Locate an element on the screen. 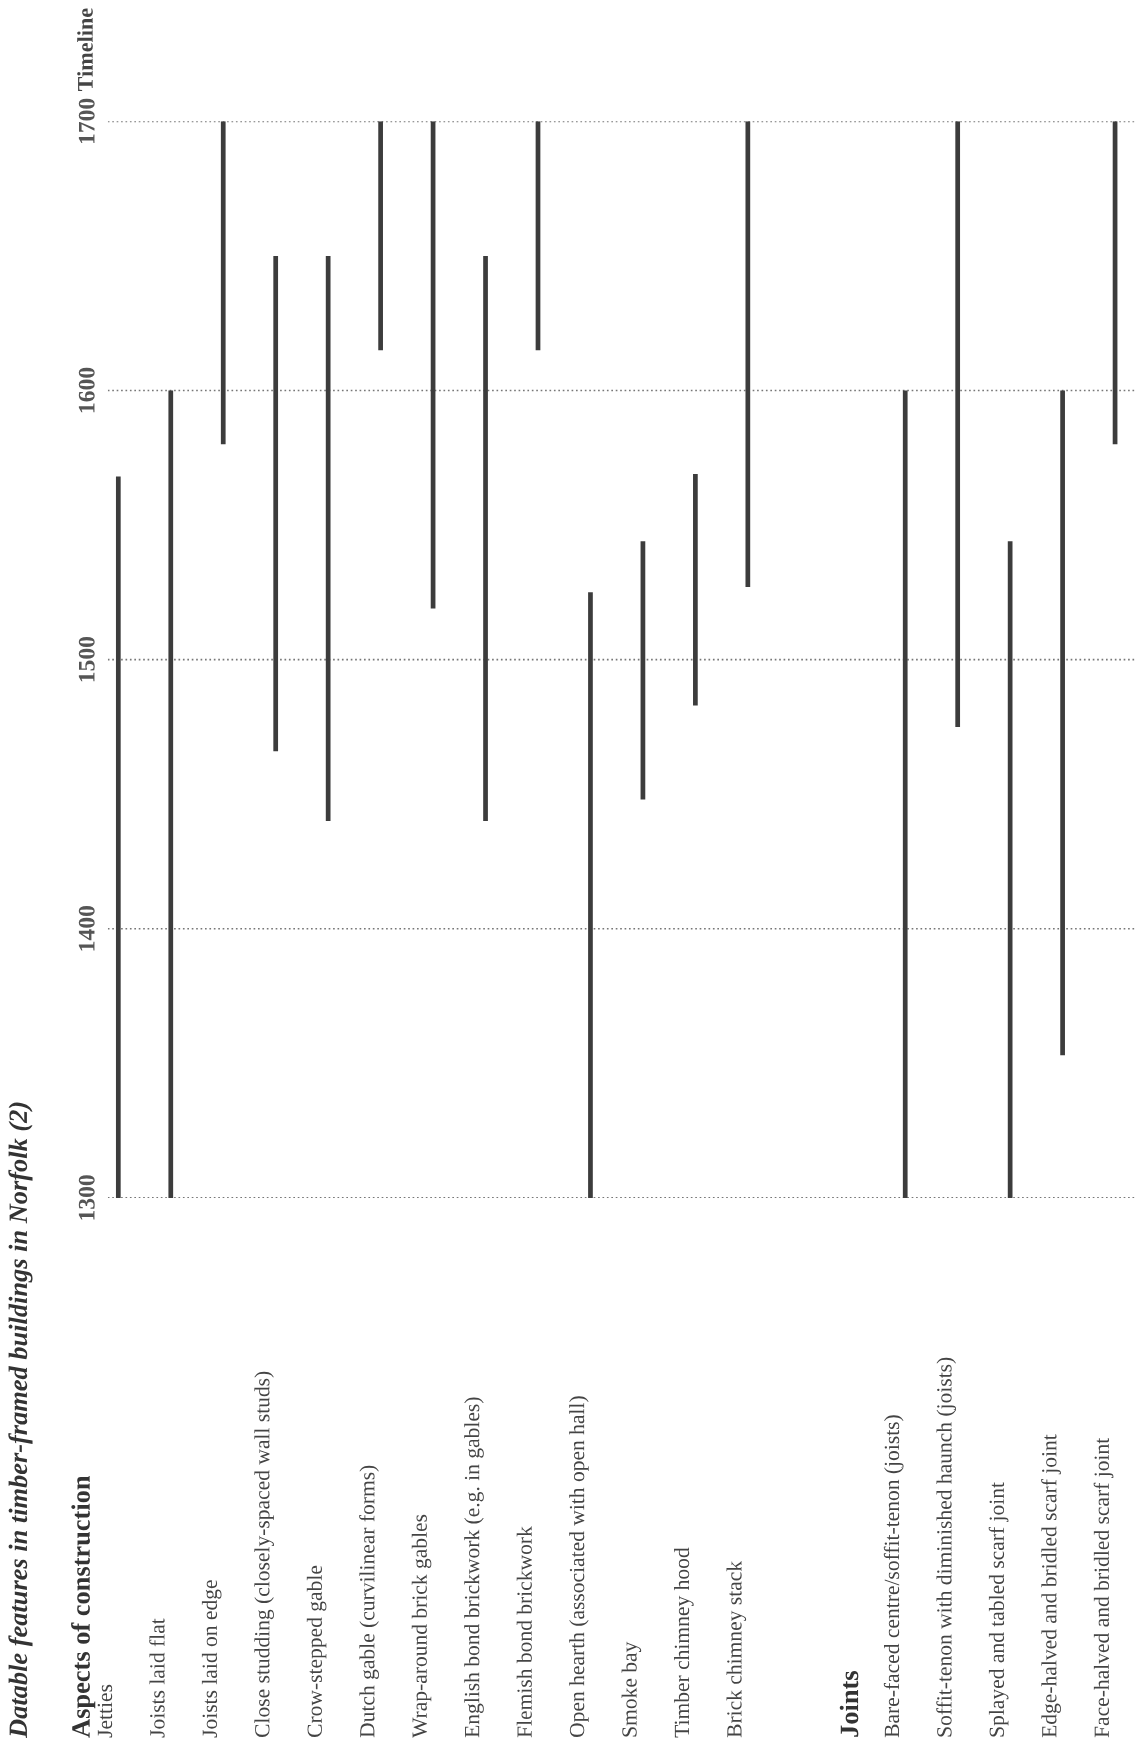 The image size is (1135, 1759). x-tick-label: Bare-faced centre/soffit-tenon (joists) is located at coordinates (893, 1576).